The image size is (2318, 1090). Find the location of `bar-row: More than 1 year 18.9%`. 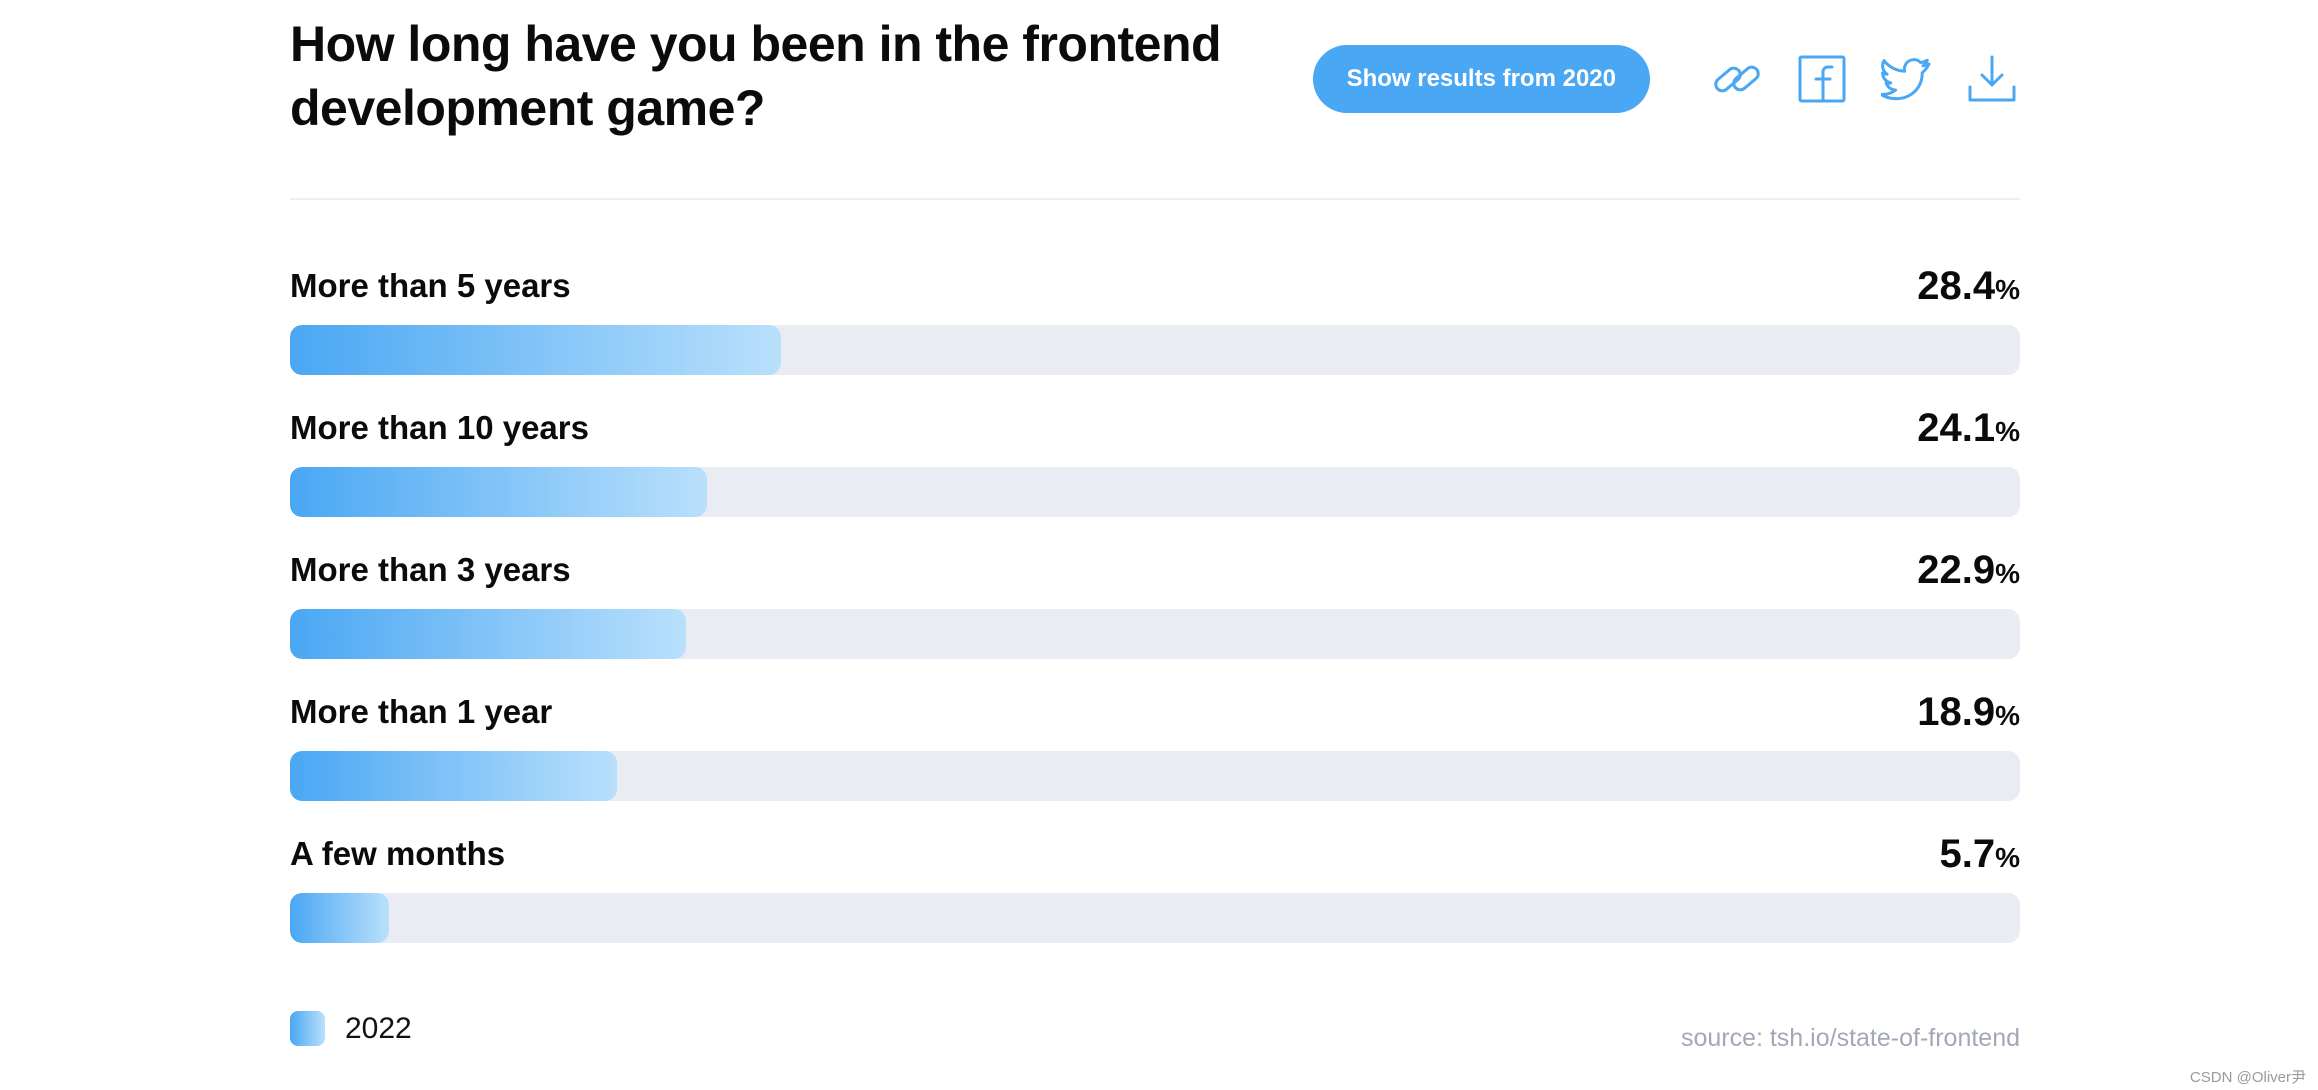

bar-row: More than 1 year 18.9% is located at coordinates (1155, 755).